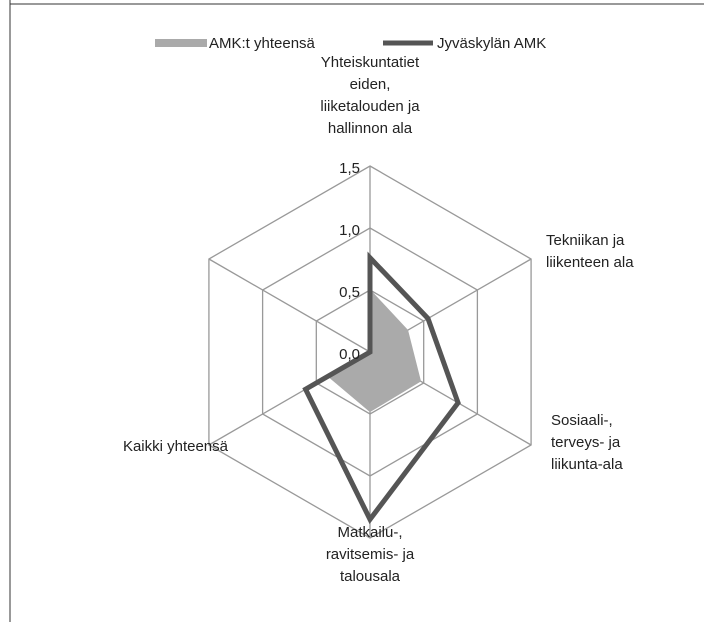 The height and width of the screenshot is (622, 704). What do you see at coordinates (349, 292) in the screenshot?
I see `tick-label: 0,5` at bounding box center [349, 292].